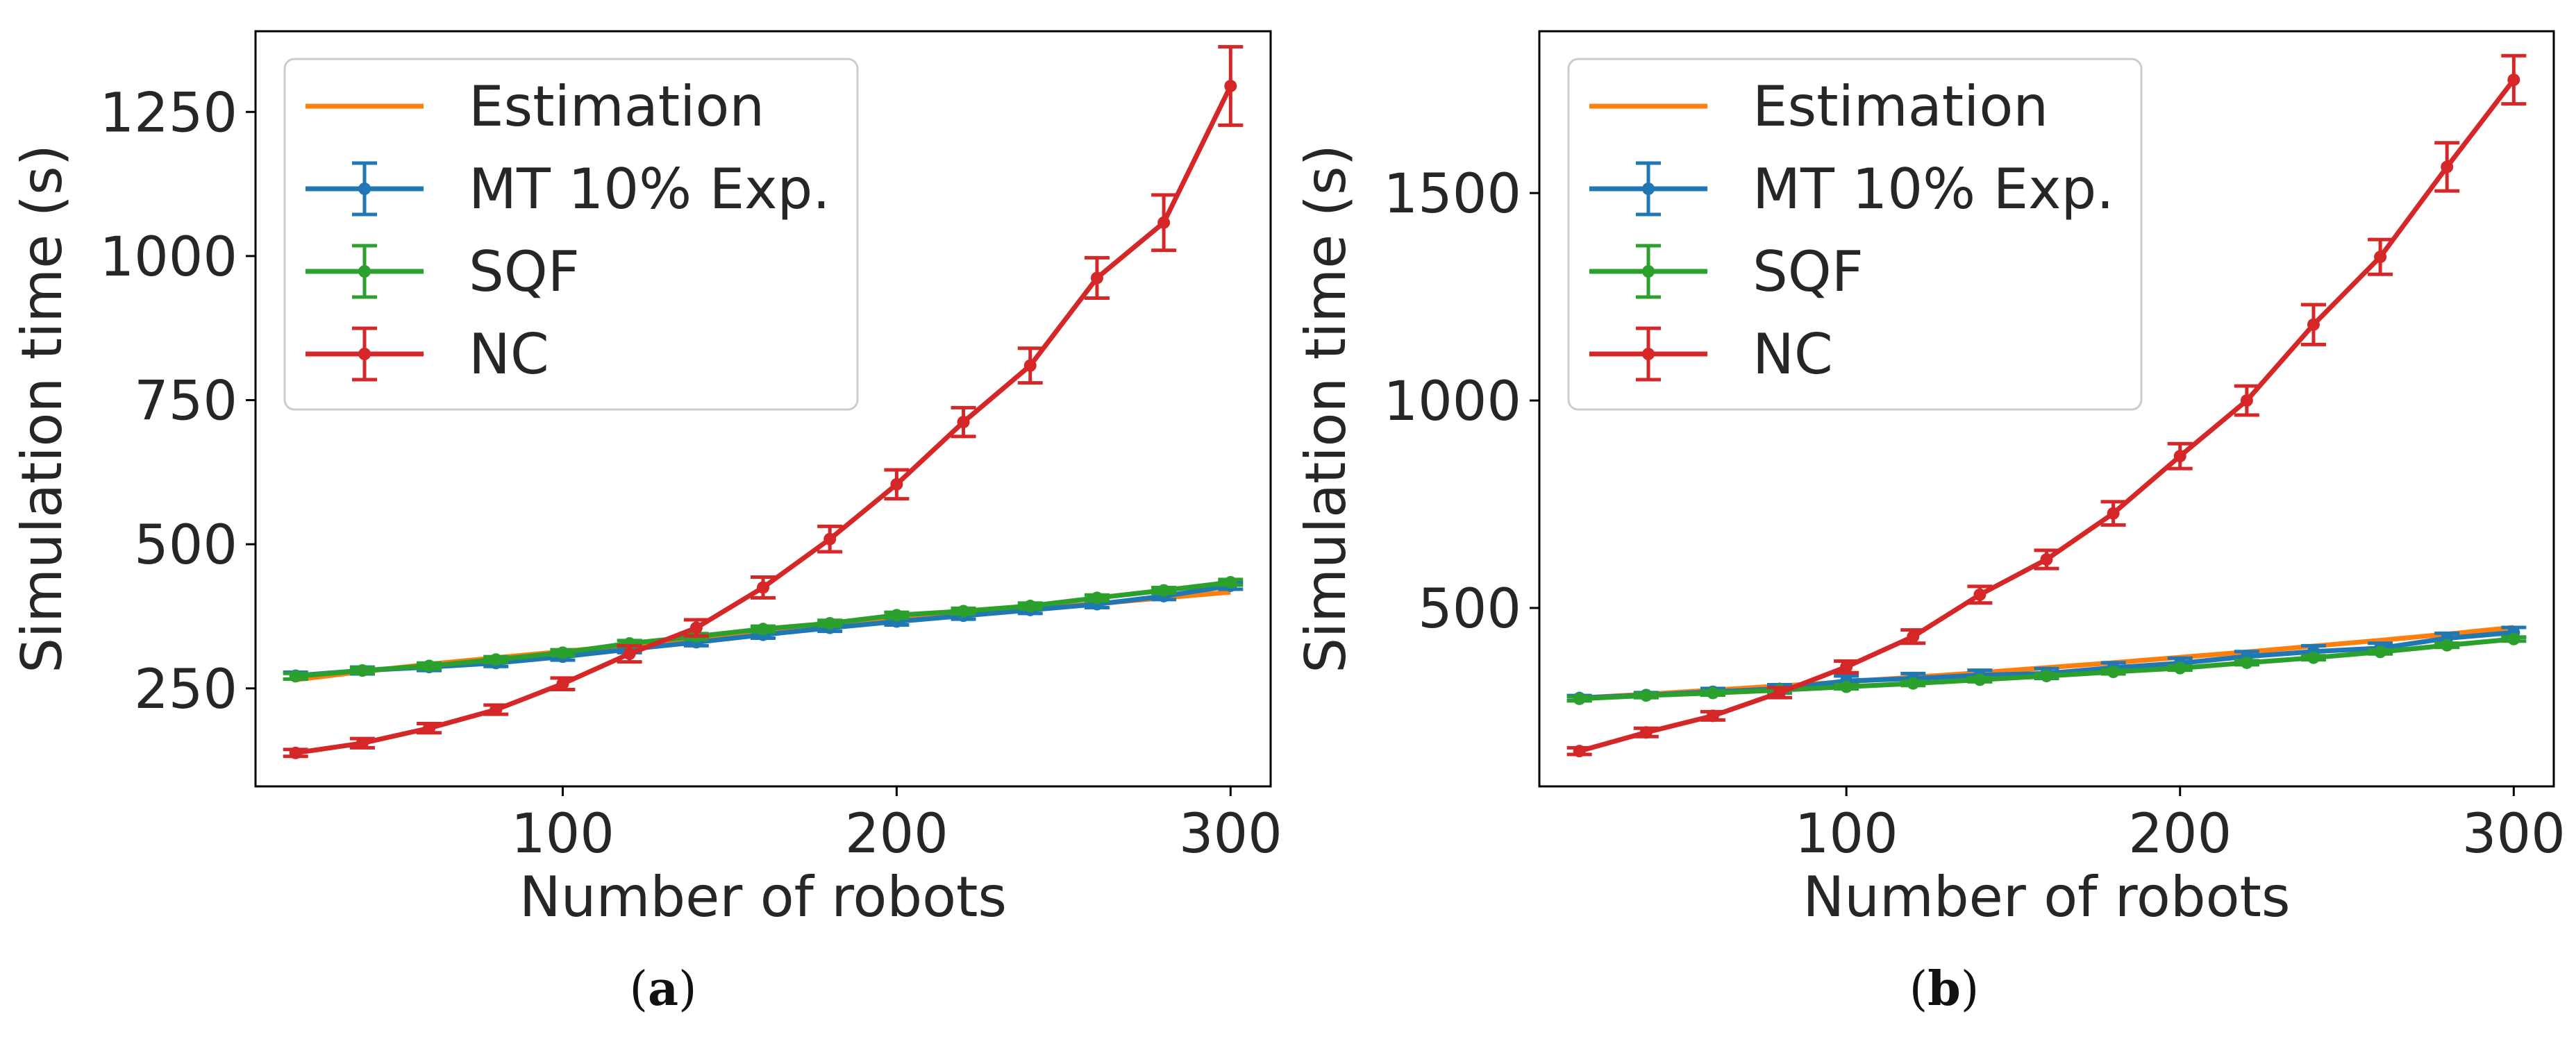 The height and width of the screenshot is (1039, 2576). What do you see at coordinates (168, 257) in the screenshot?
I see `chart-a-ytick-label: 1000` at bounding box center [168, 257].